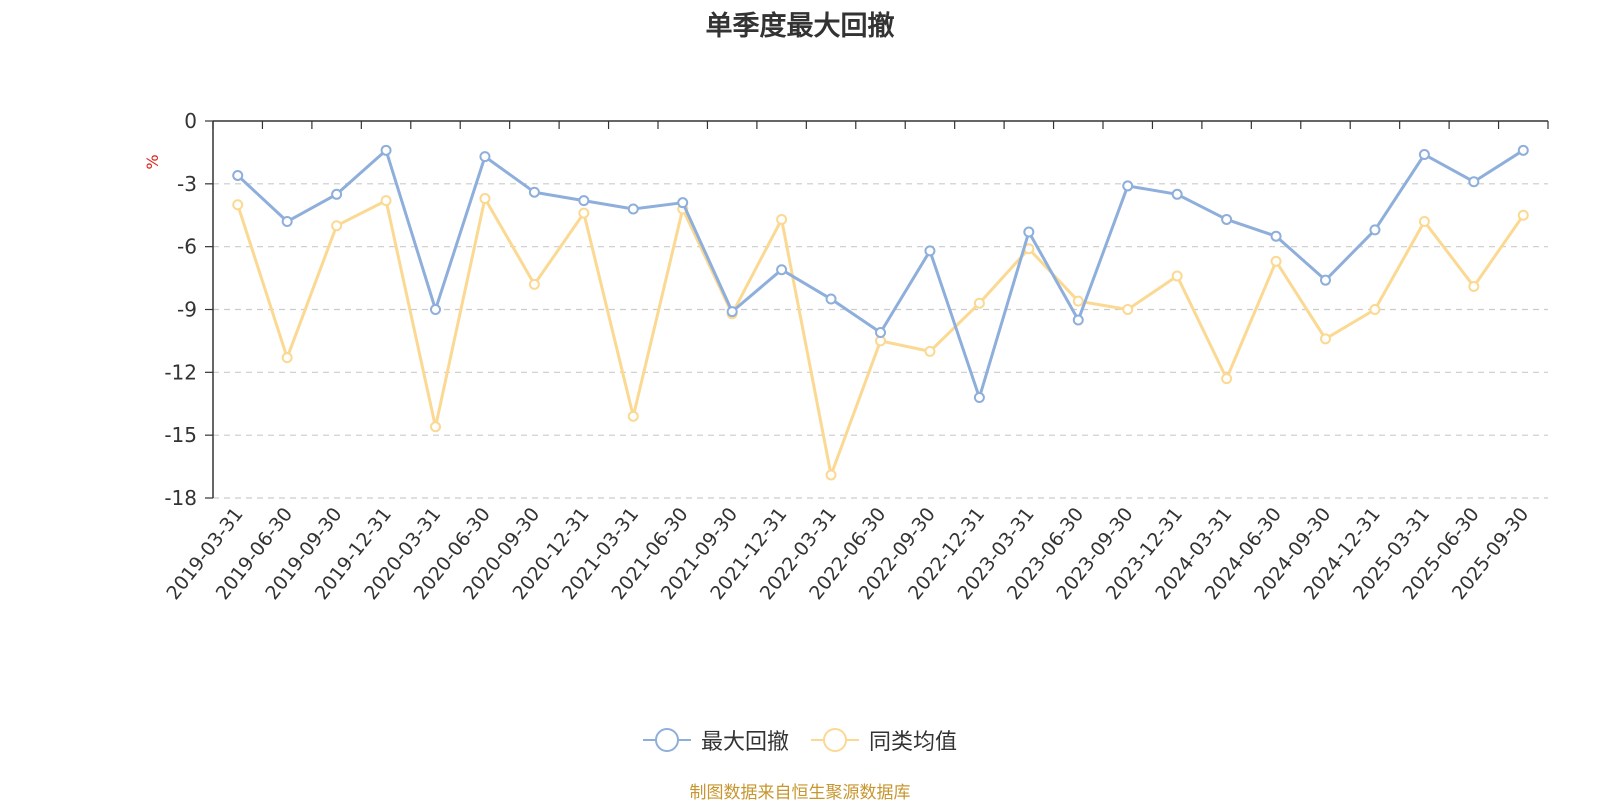  Describe the element at coordinates (180, 435) in the screenshot. I see `y-tick-label: -15` at that location.